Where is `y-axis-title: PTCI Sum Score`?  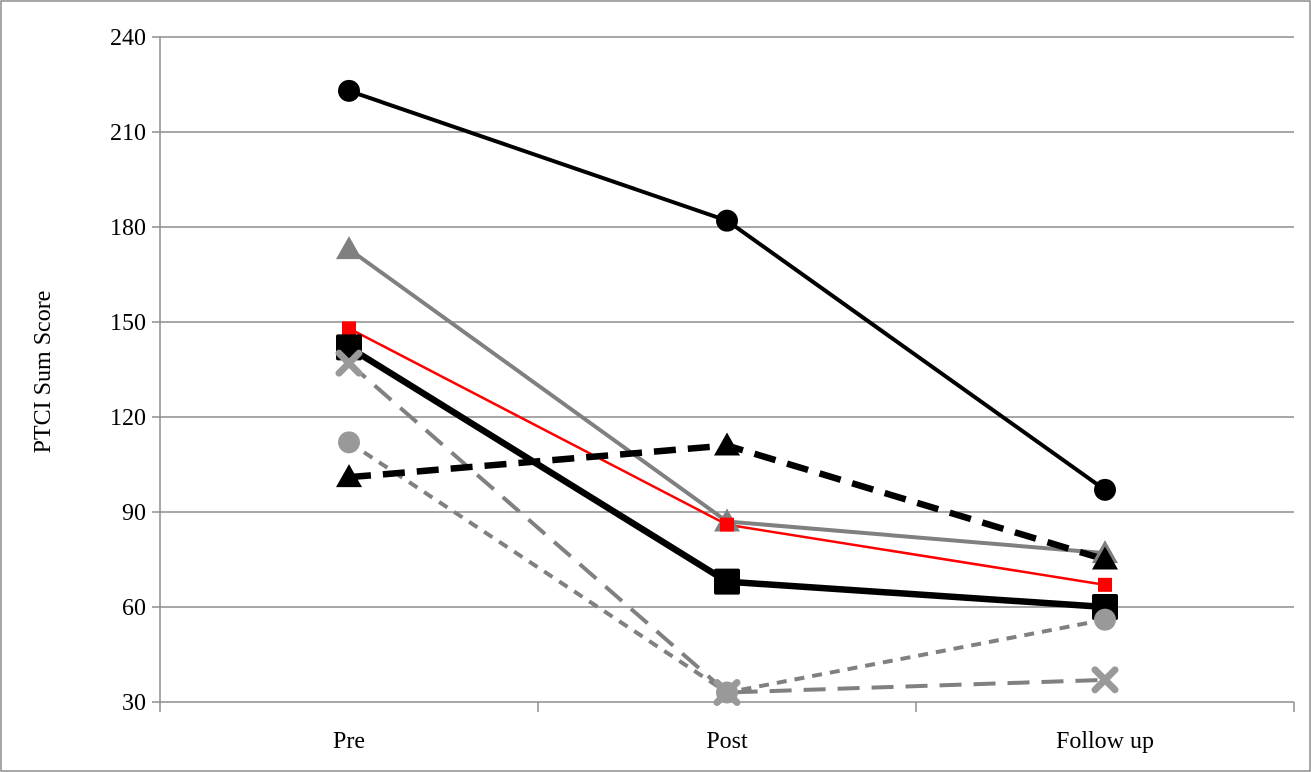
y-axis-title: PTCI Sum Score is located at coordinates (43, 372).